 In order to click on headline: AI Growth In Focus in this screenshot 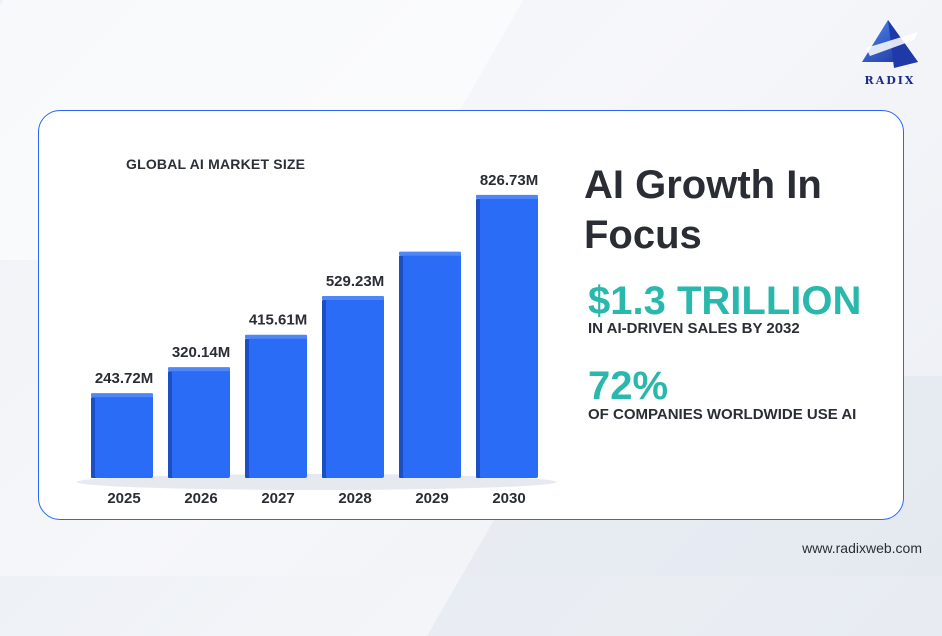, I will do `click(703, 210)`.